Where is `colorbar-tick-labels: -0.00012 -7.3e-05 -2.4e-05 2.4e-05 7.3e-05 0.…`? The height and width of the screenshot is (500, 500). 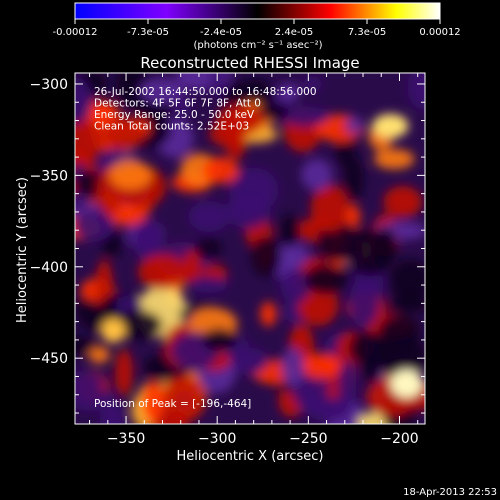
colorbar-tick-labels: -0.00012 -7.3e-05 -2.4e-05 2.4e-05 7.3e-05 0.… is located at coordinates (257, 32).